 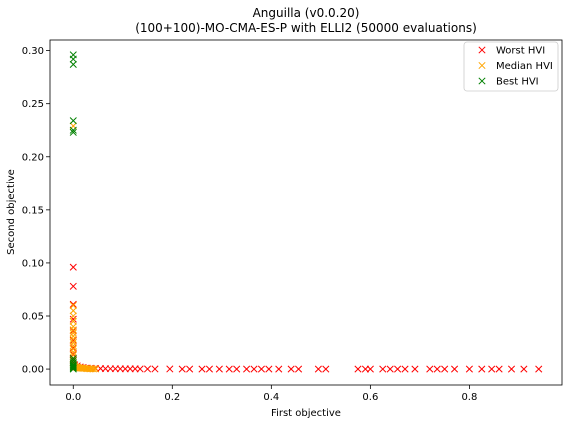 I want to click on legend-box, so click(x=511, y=66).